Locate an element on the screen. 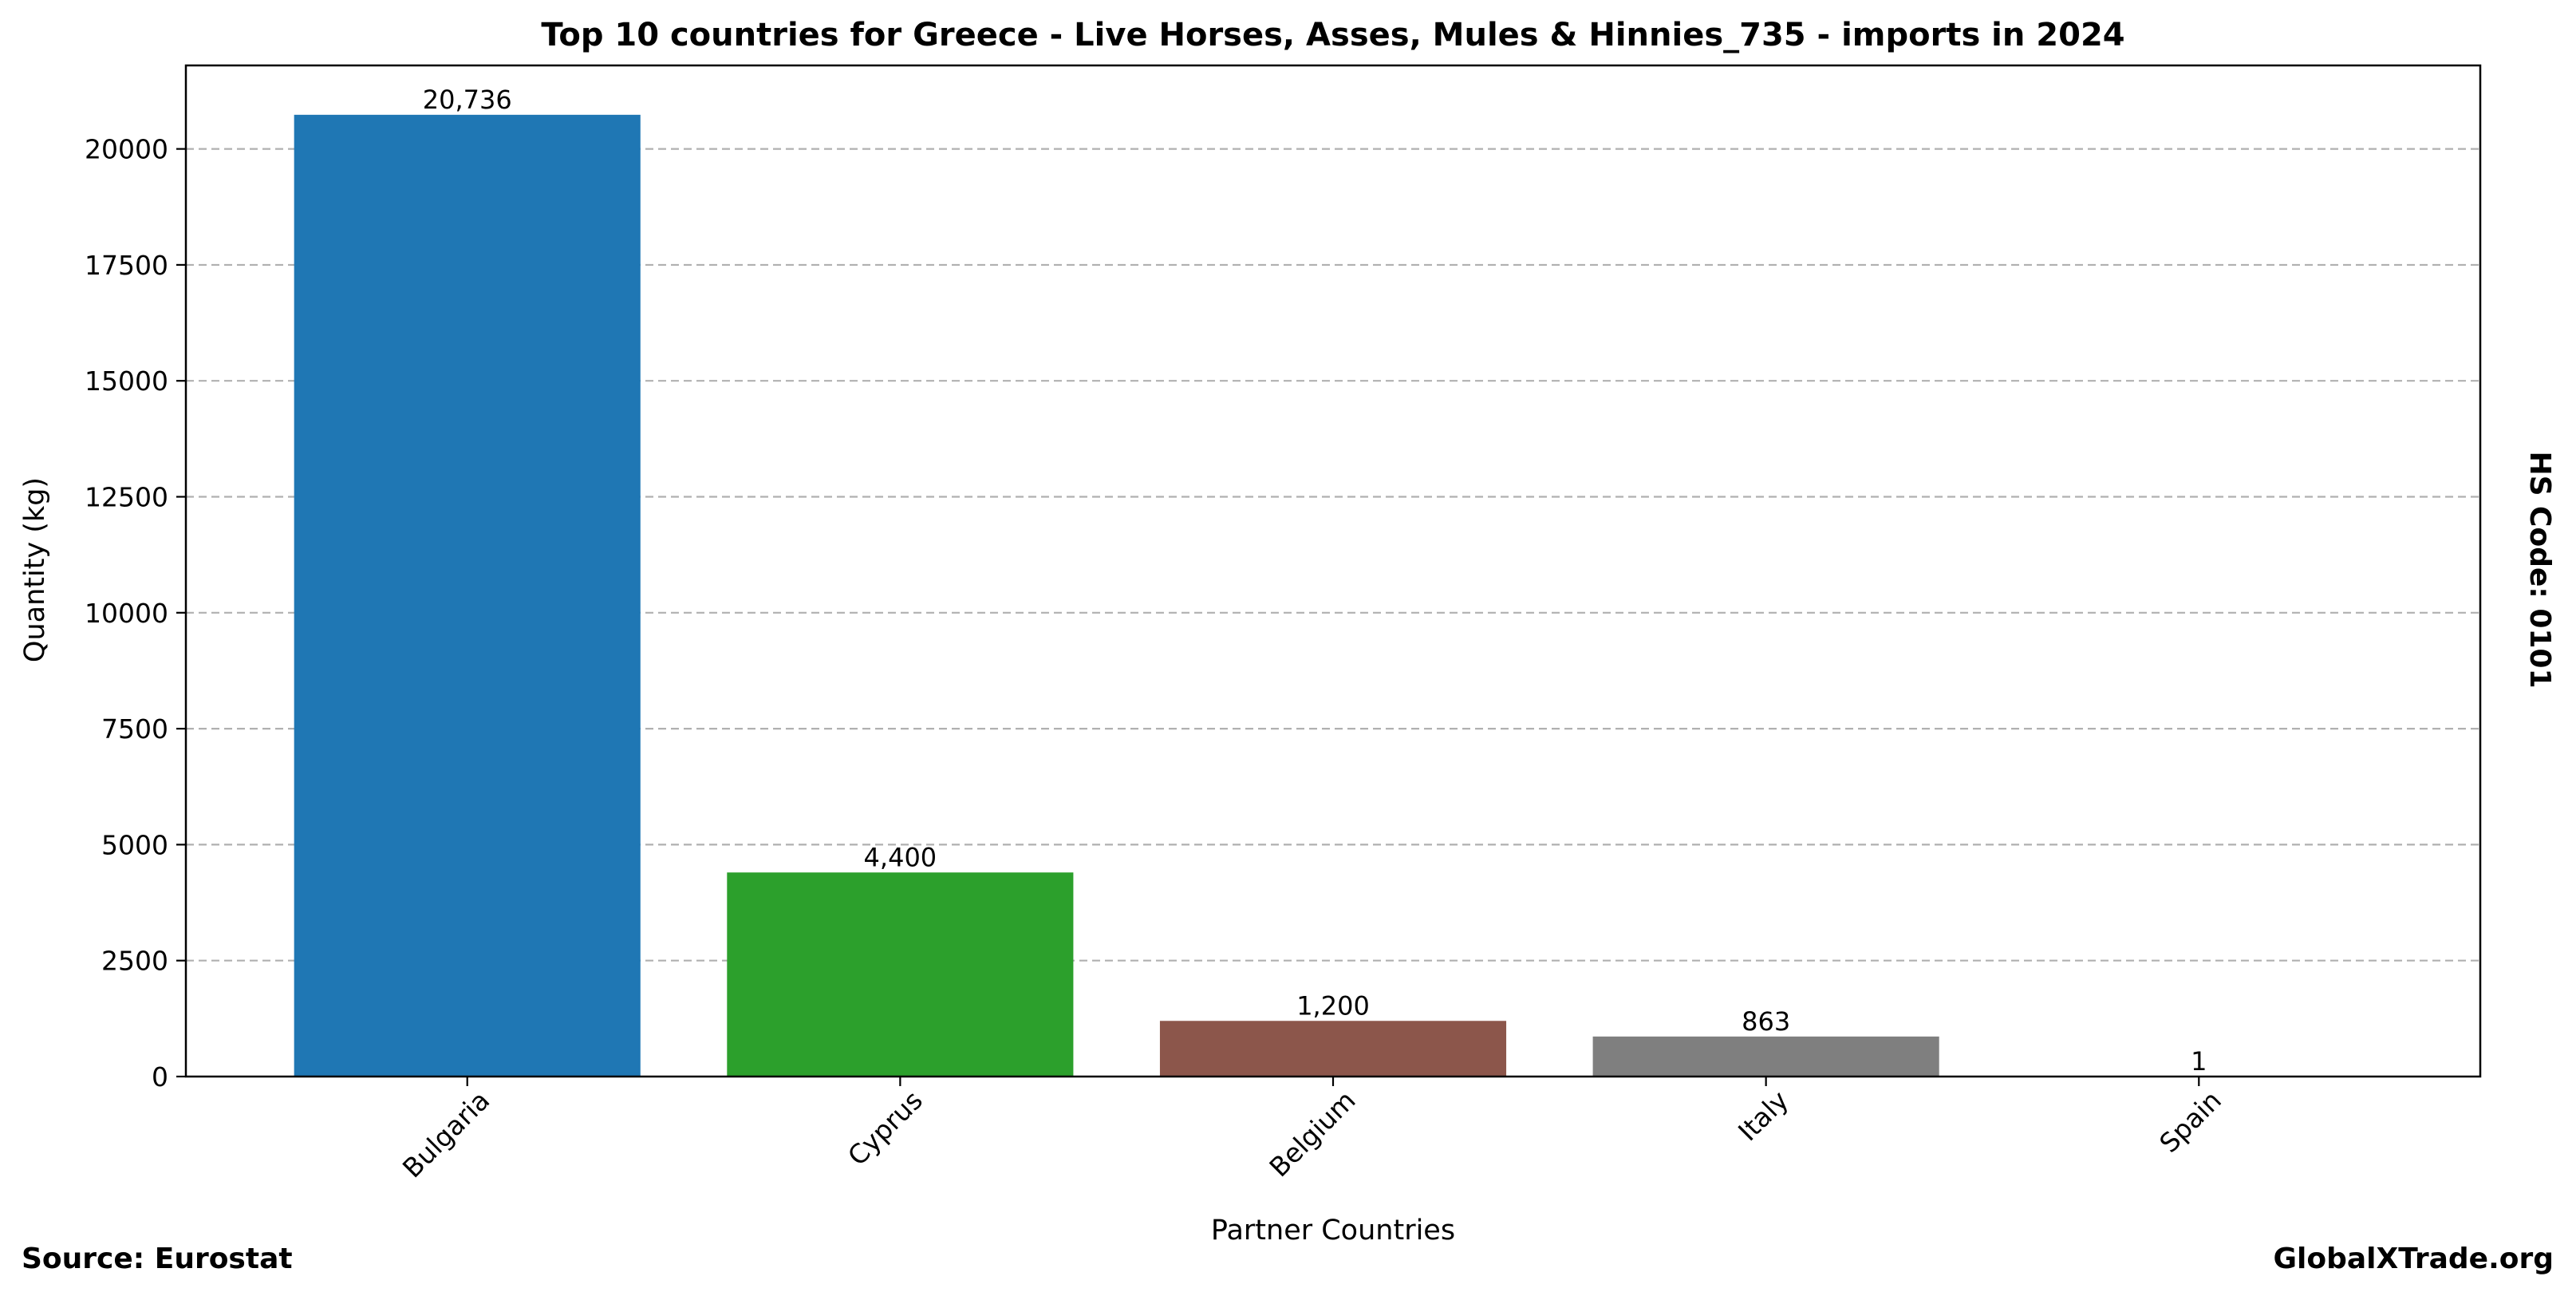 The height and width of the screenshot is (1296, 2576). bar-cyprus is located at coordinates (900, 974).